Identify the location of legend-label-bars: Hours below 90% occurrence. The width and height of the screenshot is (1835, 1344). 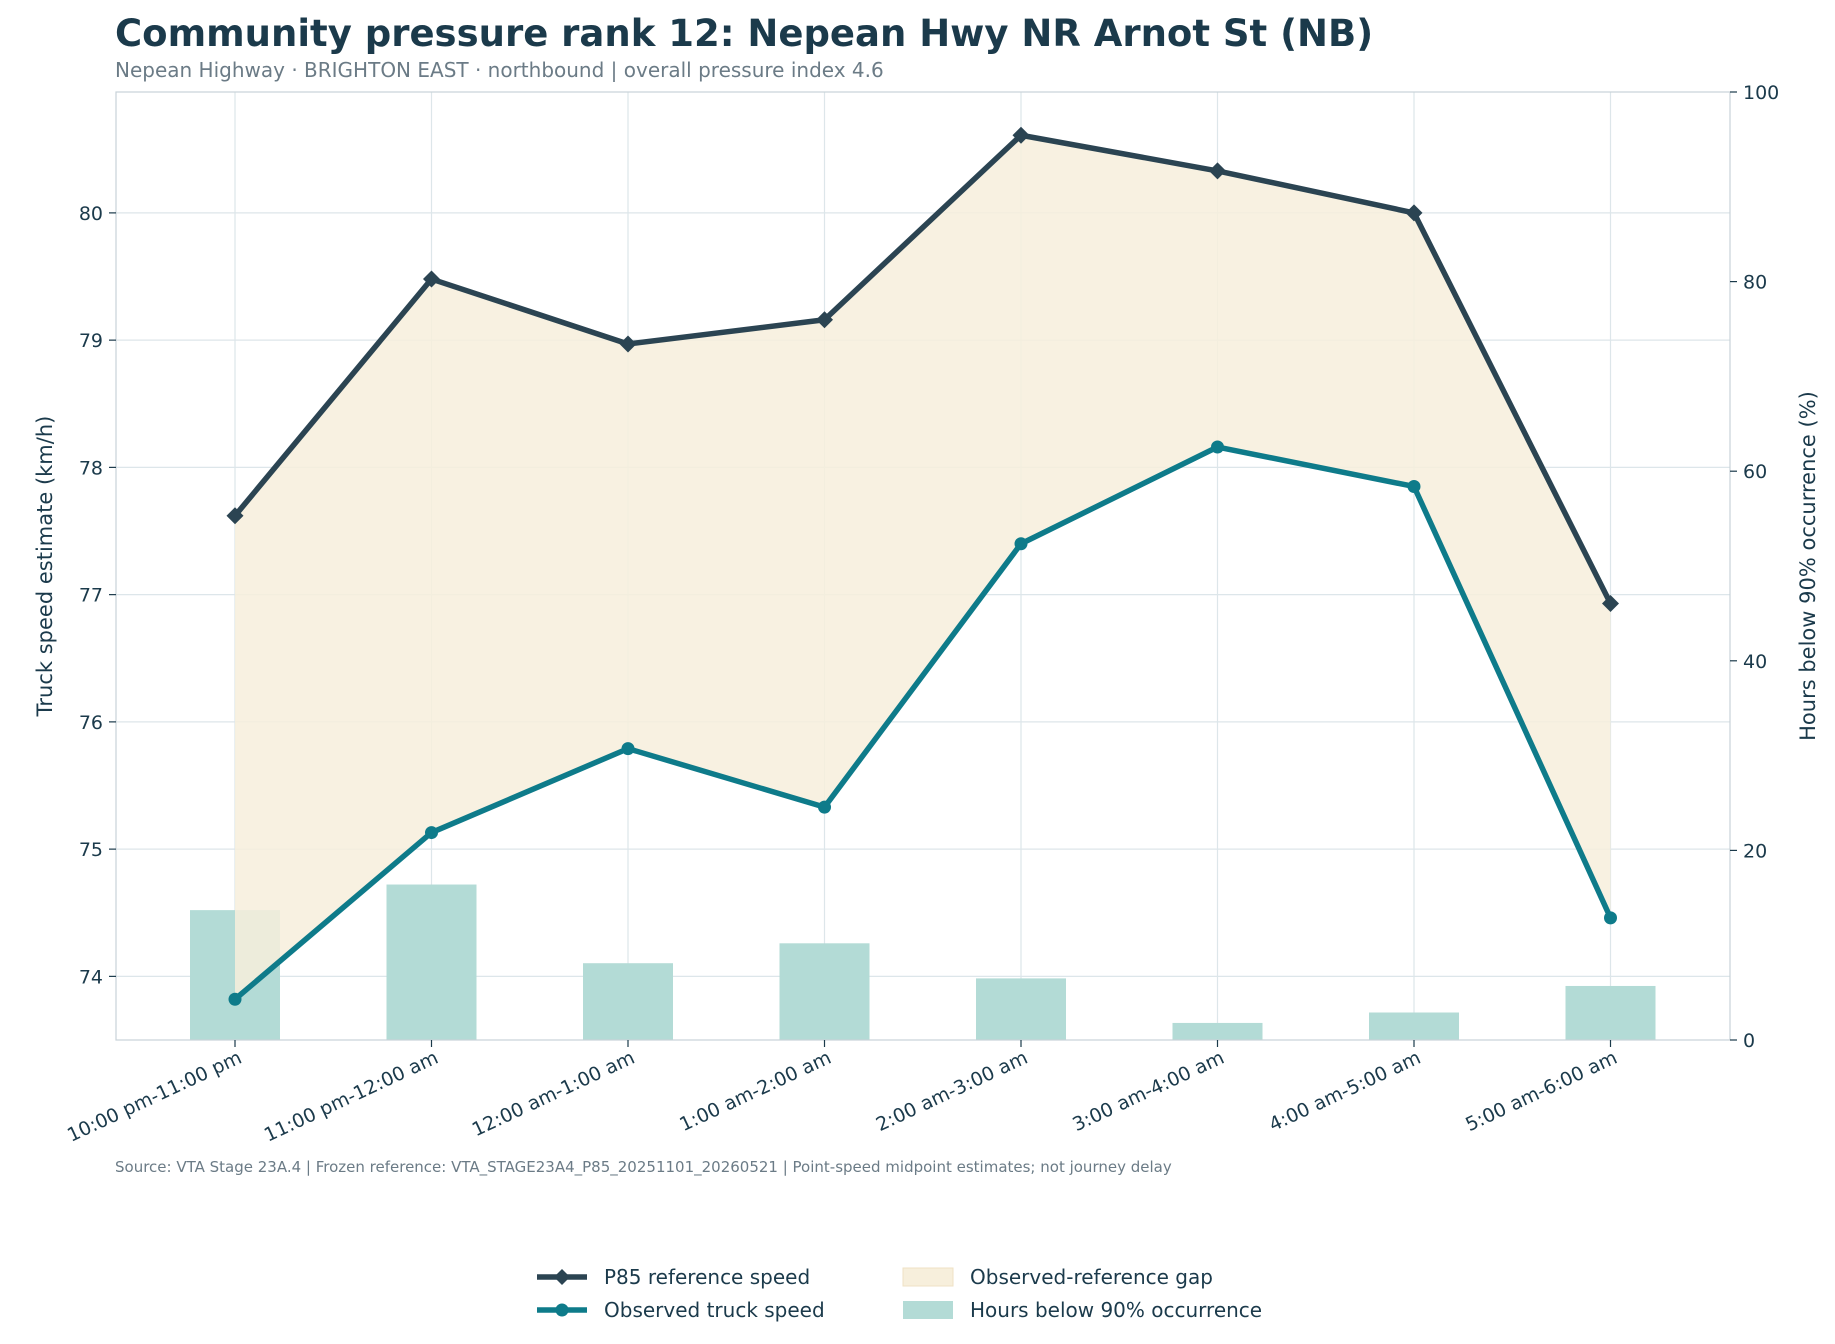
(1116, 1310).